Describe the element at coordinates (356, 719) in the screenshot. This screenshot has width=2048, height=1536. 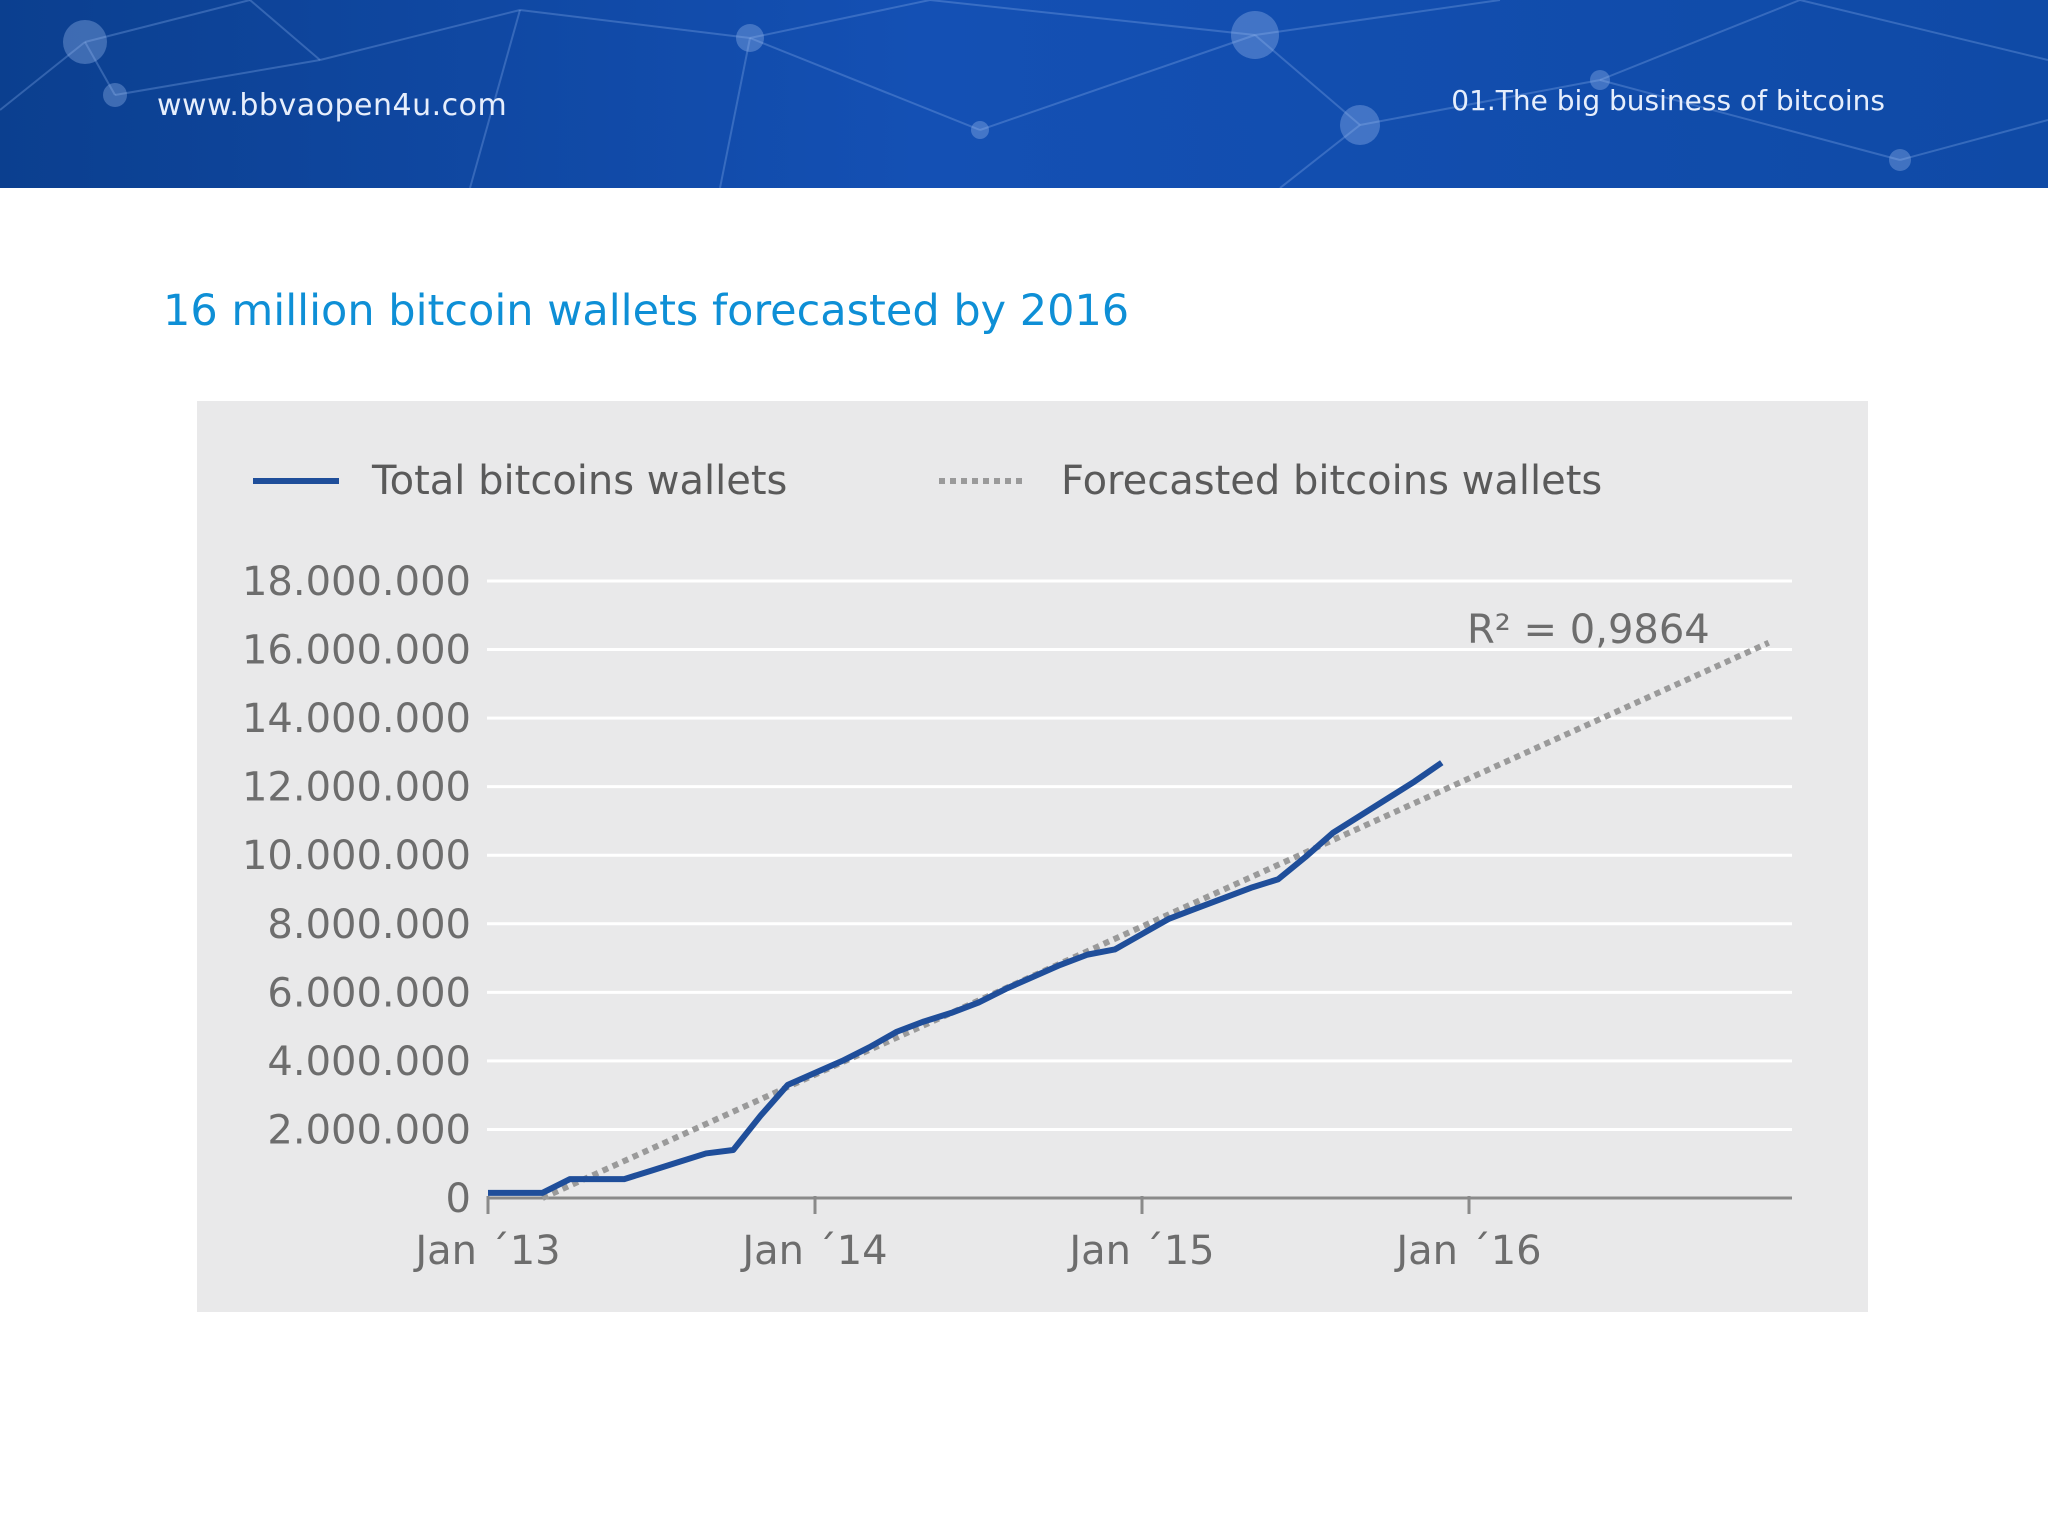
I see `y-tick-label: 14.000.000` at that location.